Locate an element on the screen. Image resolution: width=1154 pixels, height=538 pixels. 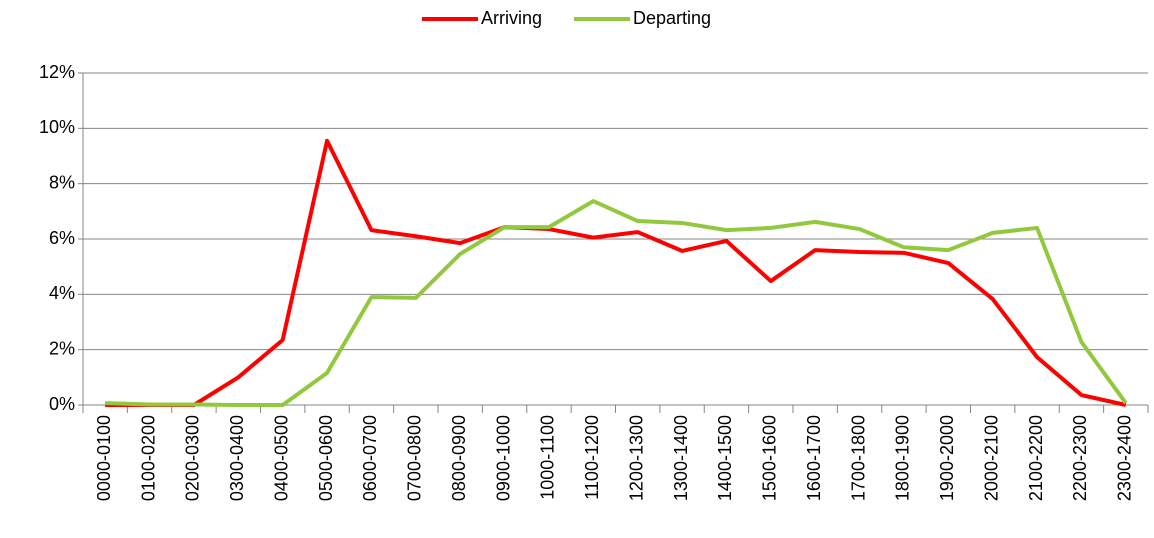
x-tick-label: 0900-1000 is located at coordinates (503, 458).